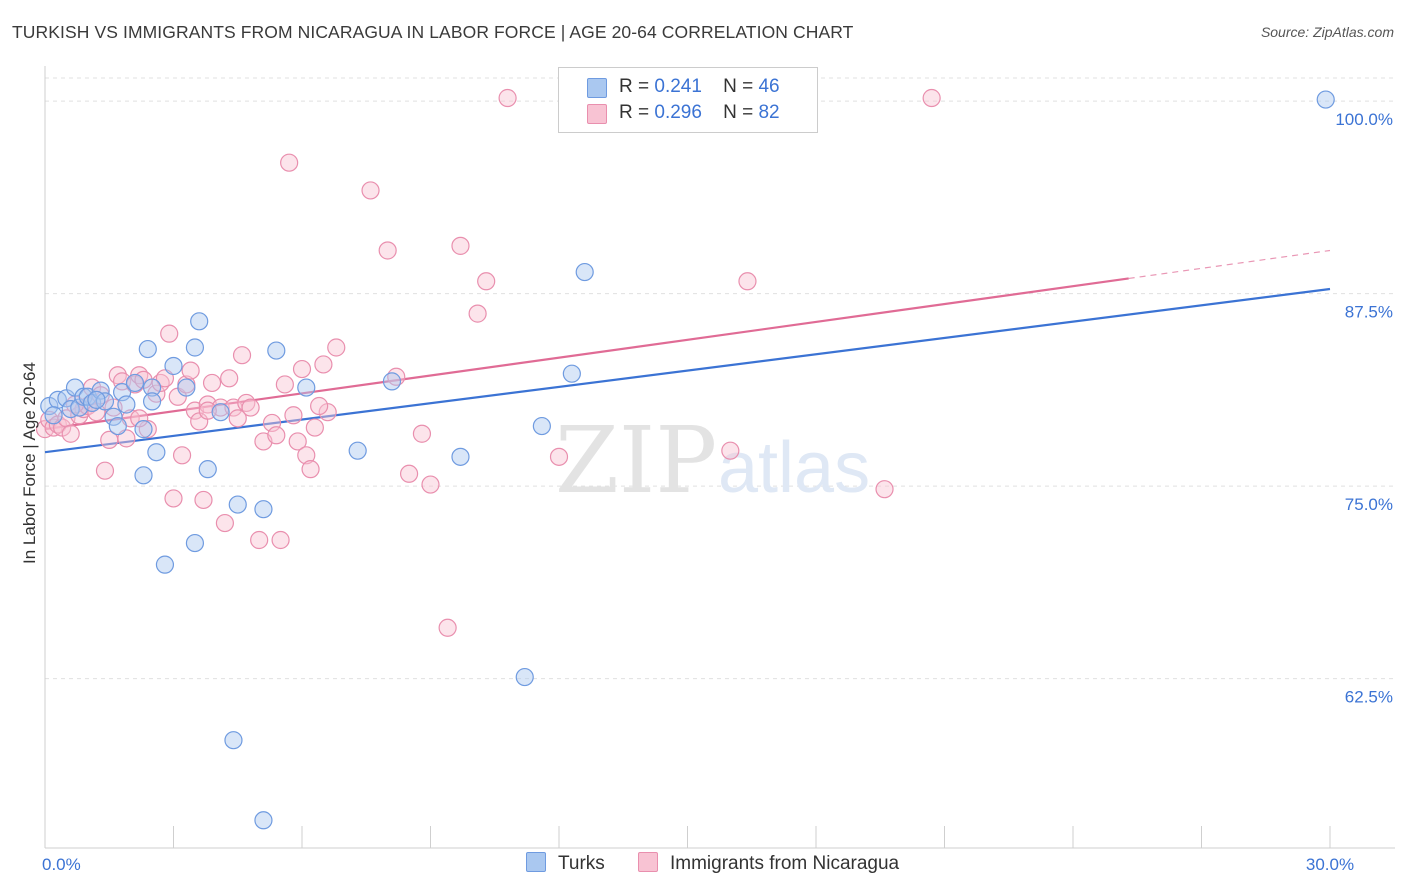  Describe the element at coordinates (61, 864) in the screenshot. I see `x-tick-label: 0.0%` at that location.